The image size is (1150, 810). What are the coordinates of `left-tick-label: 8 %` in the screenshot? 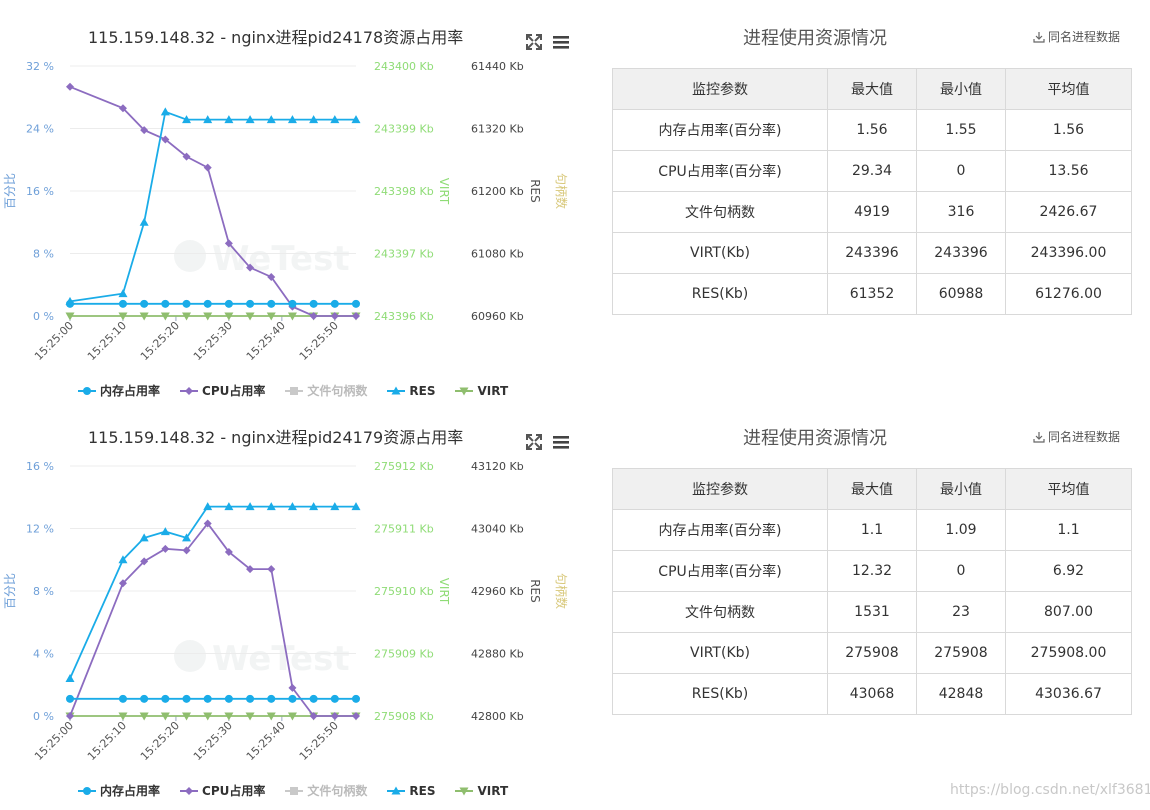 It's located at (43, 254).